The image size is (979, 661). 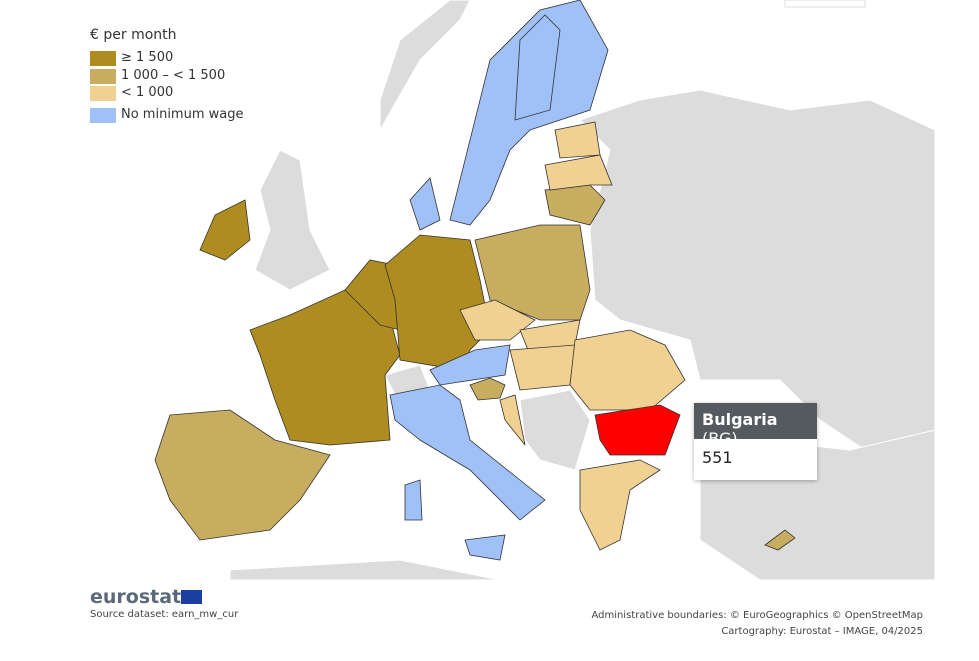 I want to click on logo: eurostat, so click(x=136, y=597).